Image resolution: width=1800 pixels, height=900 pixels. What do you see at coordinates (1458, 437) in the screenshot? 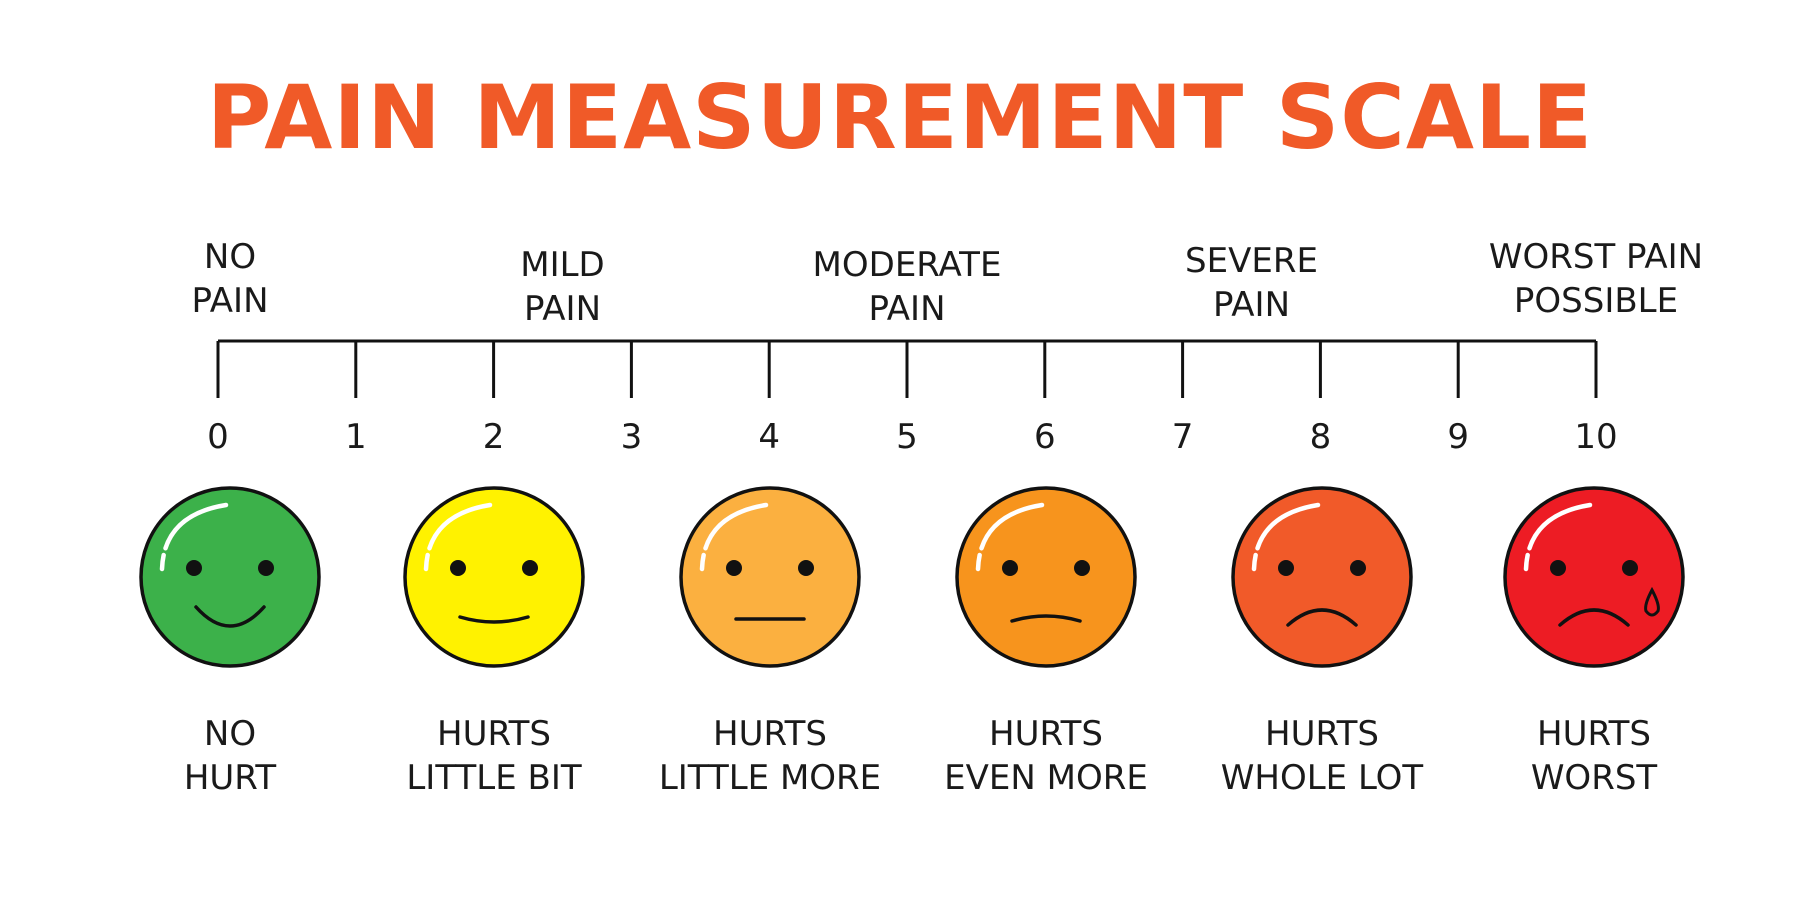
I see `scale-tick-label-9: 9` at bounding box center [1458, 437].